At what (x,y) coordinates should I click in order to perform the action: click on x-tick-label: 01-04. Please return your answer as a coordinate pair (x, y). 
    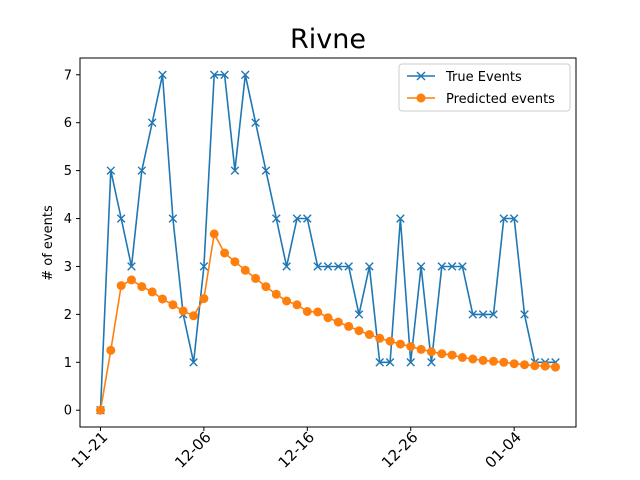
    Looking at the image, I should click on (503, 450).